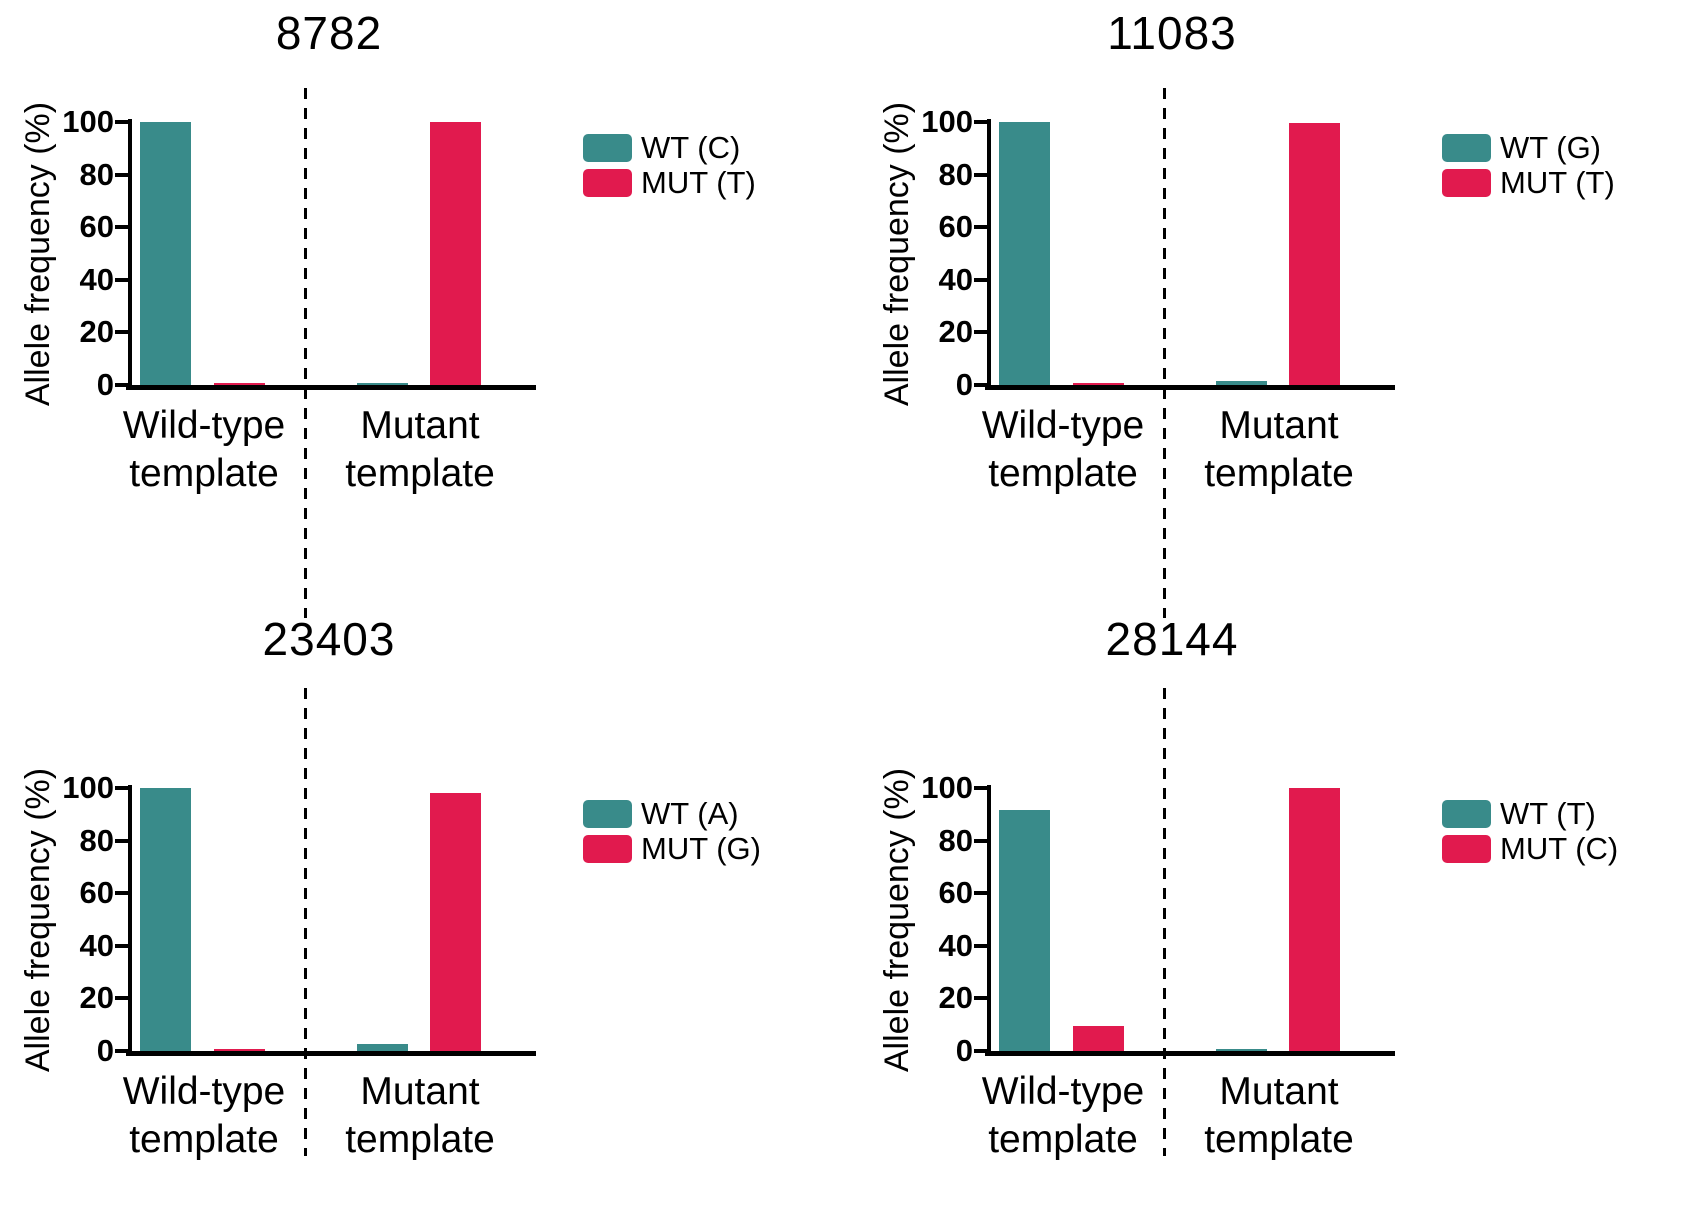  I want to click on chart-title: 28144, so click(1172, 639).